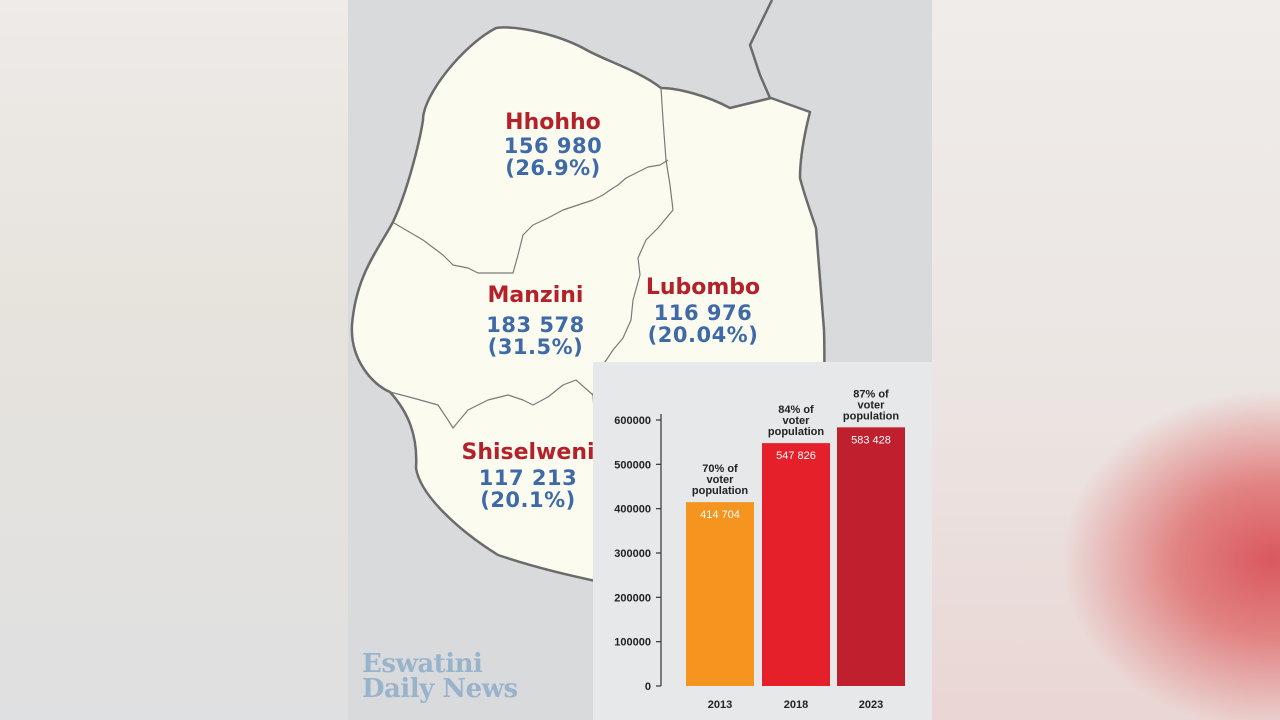 The height and width of the screenshot is (720, 1280). What do you see at coordinates (720, 469) in the screenshot?
I see `bar-annotation: 70% of` at bounding box center [720, 469].